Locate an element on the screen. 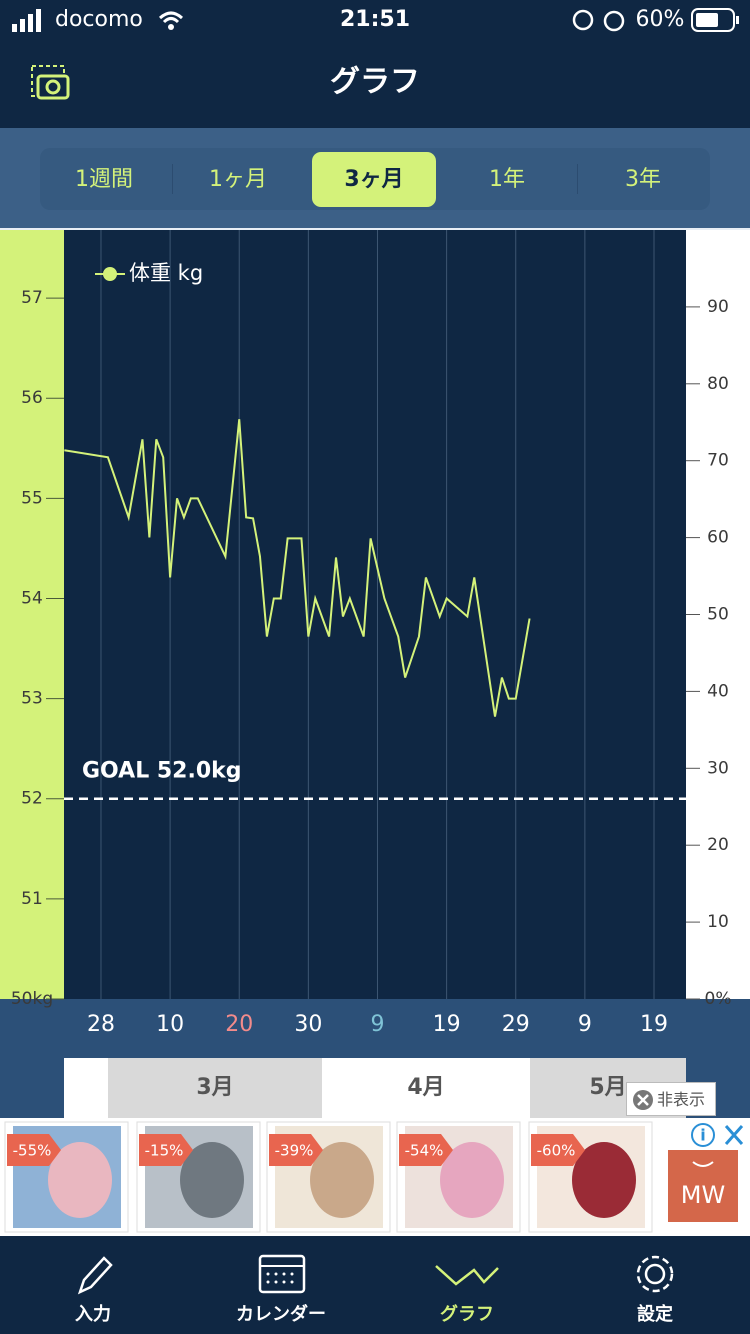 This screenshot has width=750, height=1334. y2-tick-label: 0% is located at coordinates (718, 999).